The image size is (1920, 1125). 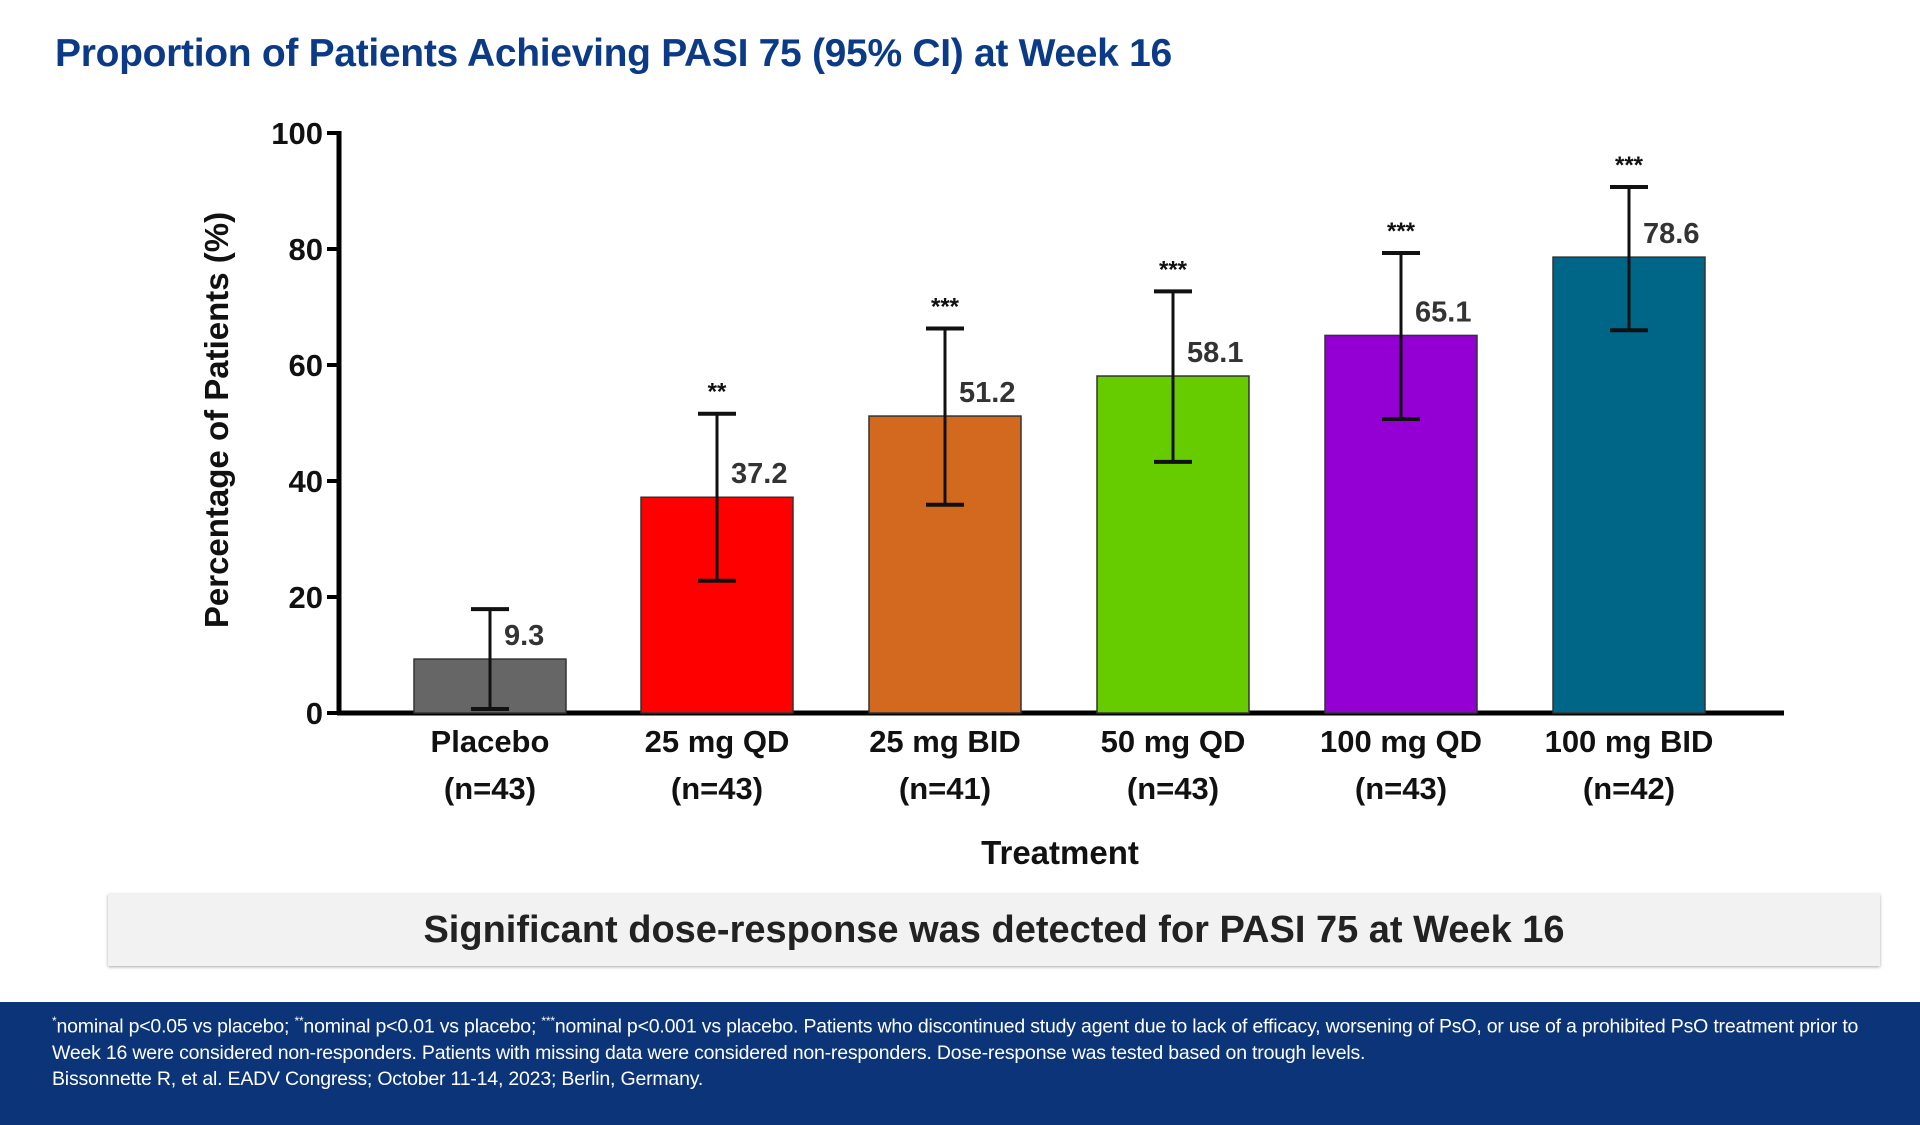 I want to click on sig3-mark: ***, so click(x=548, y=1021).